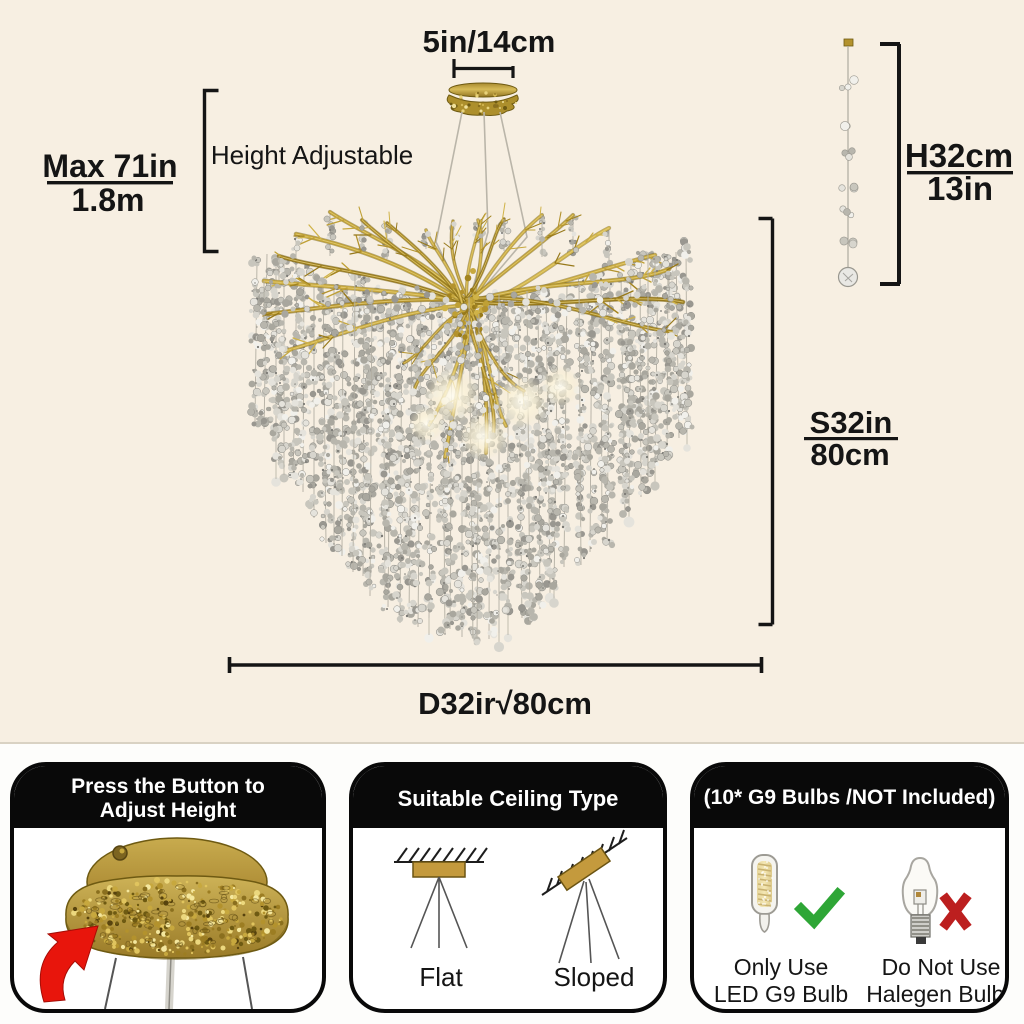 The width and height of the screenshot is (1024, 1024). What do you see at coordinates (959, 155) in the screenshot?
I see `svg-text: H32cm` at bounding box center [959, 155].